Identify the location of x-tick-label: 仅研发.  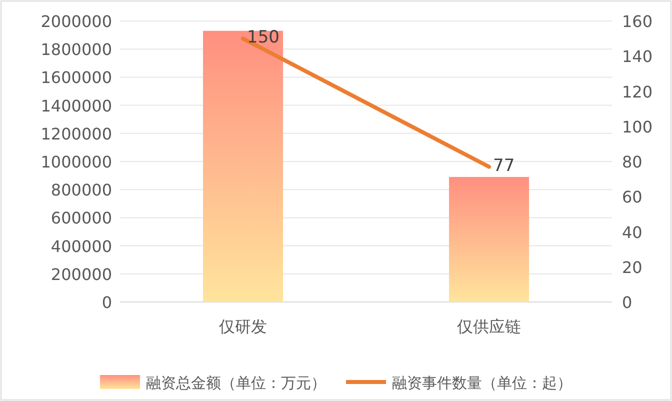
(243, 326).